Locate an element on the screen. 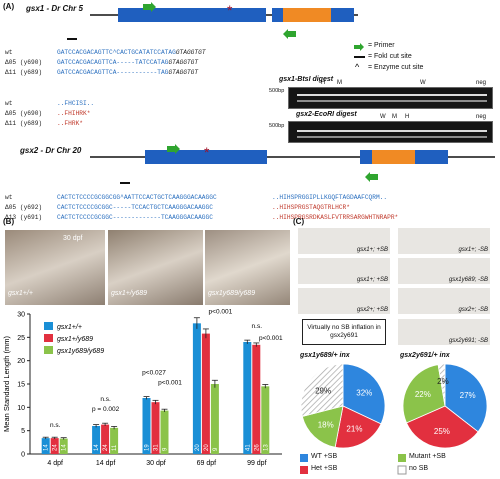 This screenshot has height=479, width=500. pie-slice-label: 29% is located at coordinates (323, 391).